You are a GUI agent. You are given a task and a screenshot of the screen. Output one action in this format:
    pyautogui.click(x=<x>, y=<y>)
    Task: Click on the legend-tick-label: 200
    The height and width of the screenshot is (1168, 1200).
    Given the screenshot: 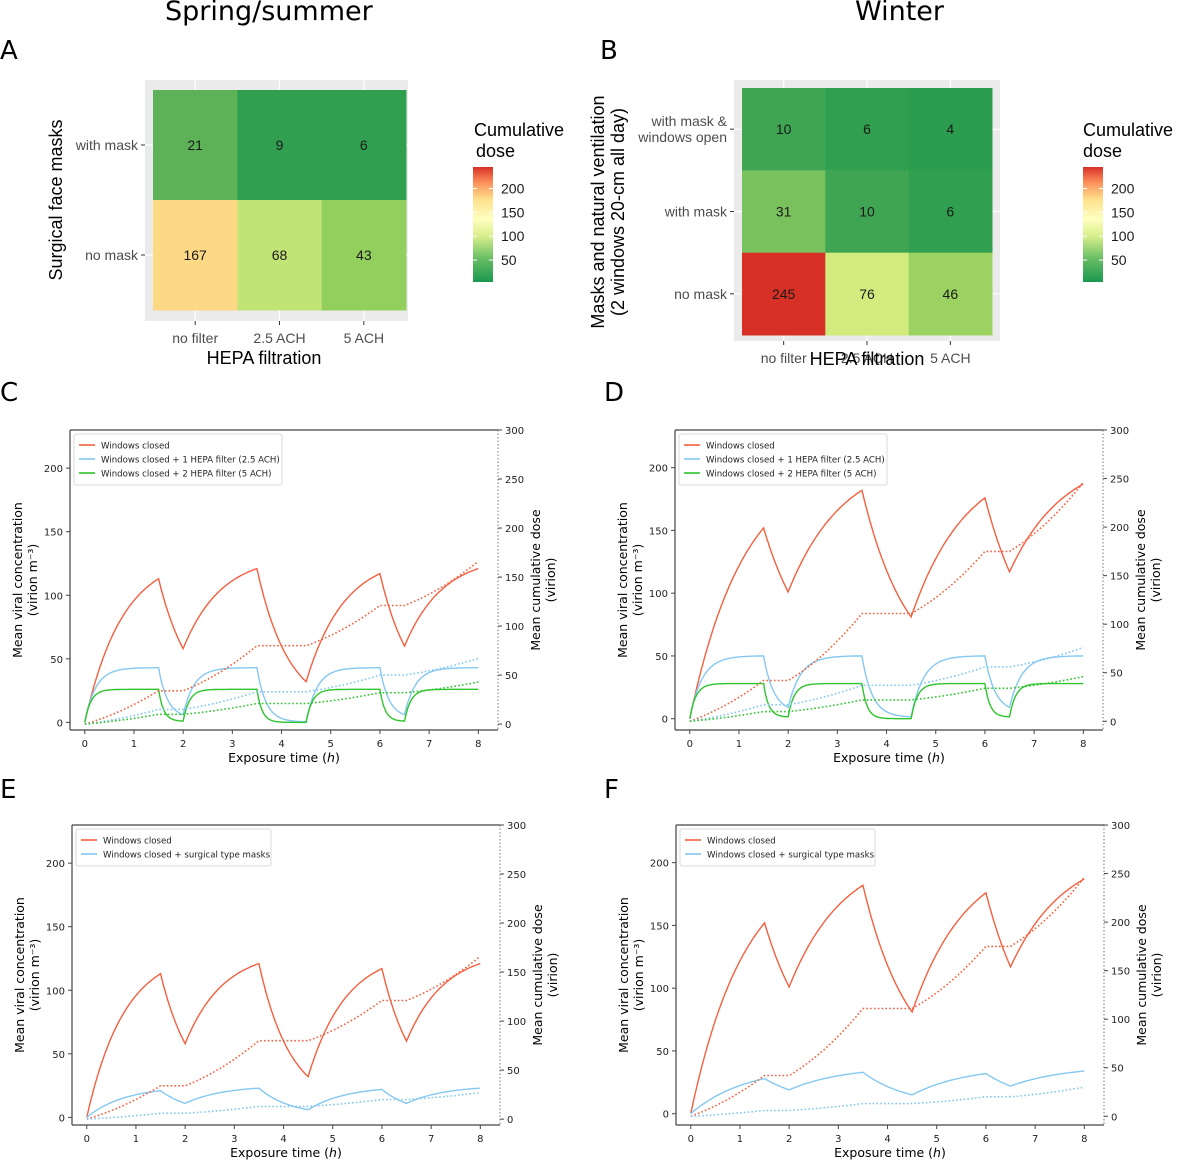 What is the action you would take?
    pyautogui.click(x=1123, y=188)
    